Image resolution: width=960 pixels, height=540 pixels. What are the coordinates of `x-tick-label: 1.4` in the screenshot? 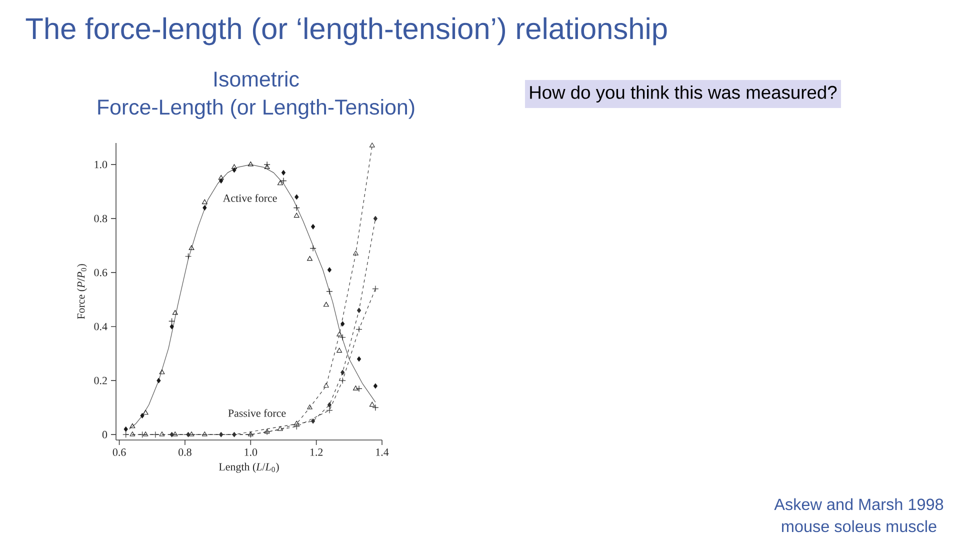 It's located at (382, 452).